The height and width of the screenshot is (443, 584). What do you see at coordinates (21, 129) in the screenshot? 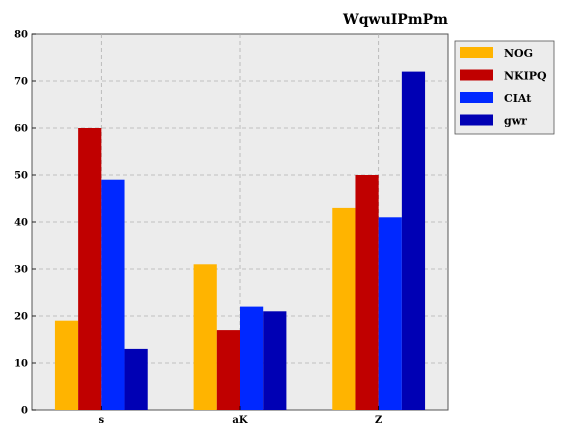
I see `y-tick-label: 60` at bounding box center [21, 129].